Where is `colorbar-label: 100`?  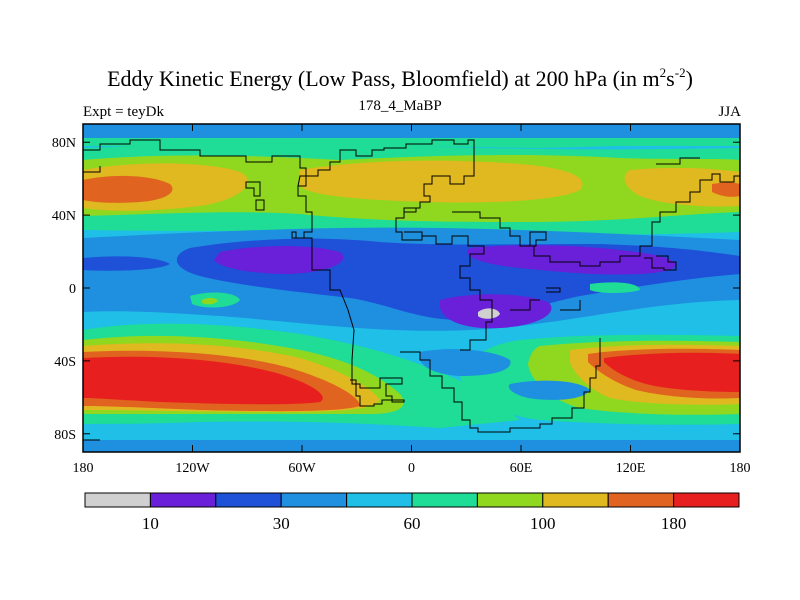 colorbar-label: 100 is located at coordinates (543, 523).